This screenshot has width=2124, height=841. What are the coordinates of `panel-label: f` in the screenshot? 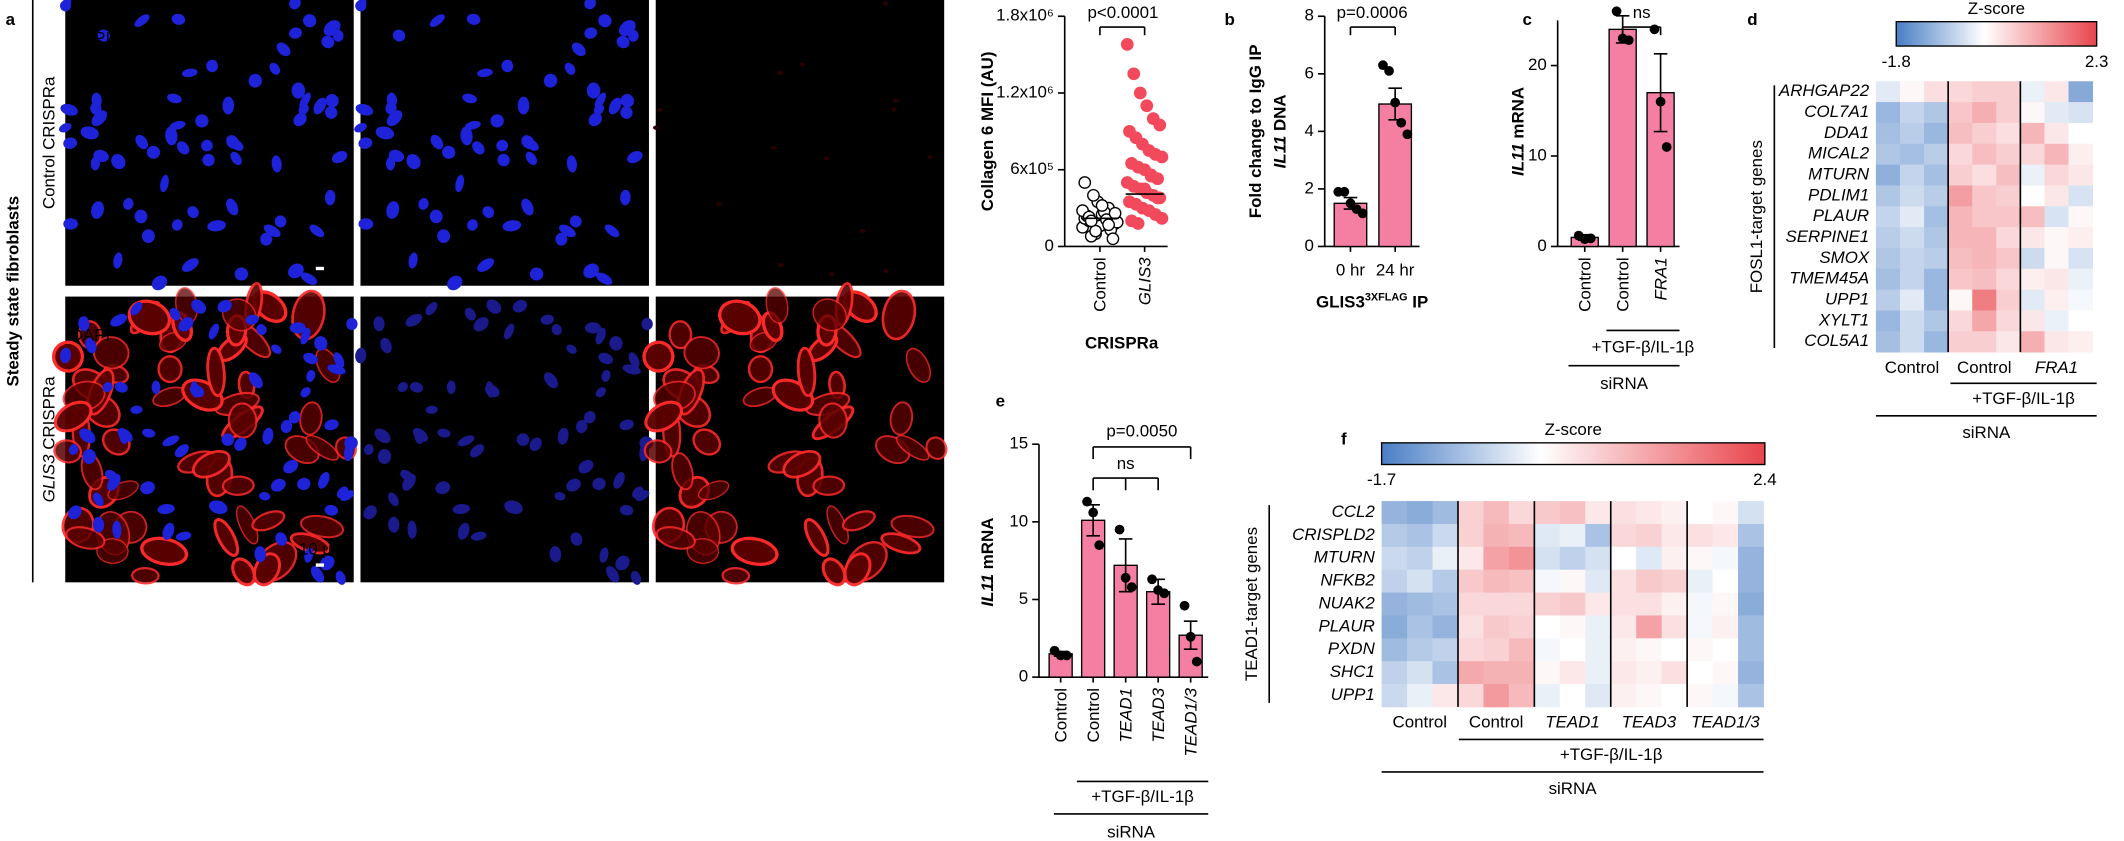 It's located at (1344, 439).